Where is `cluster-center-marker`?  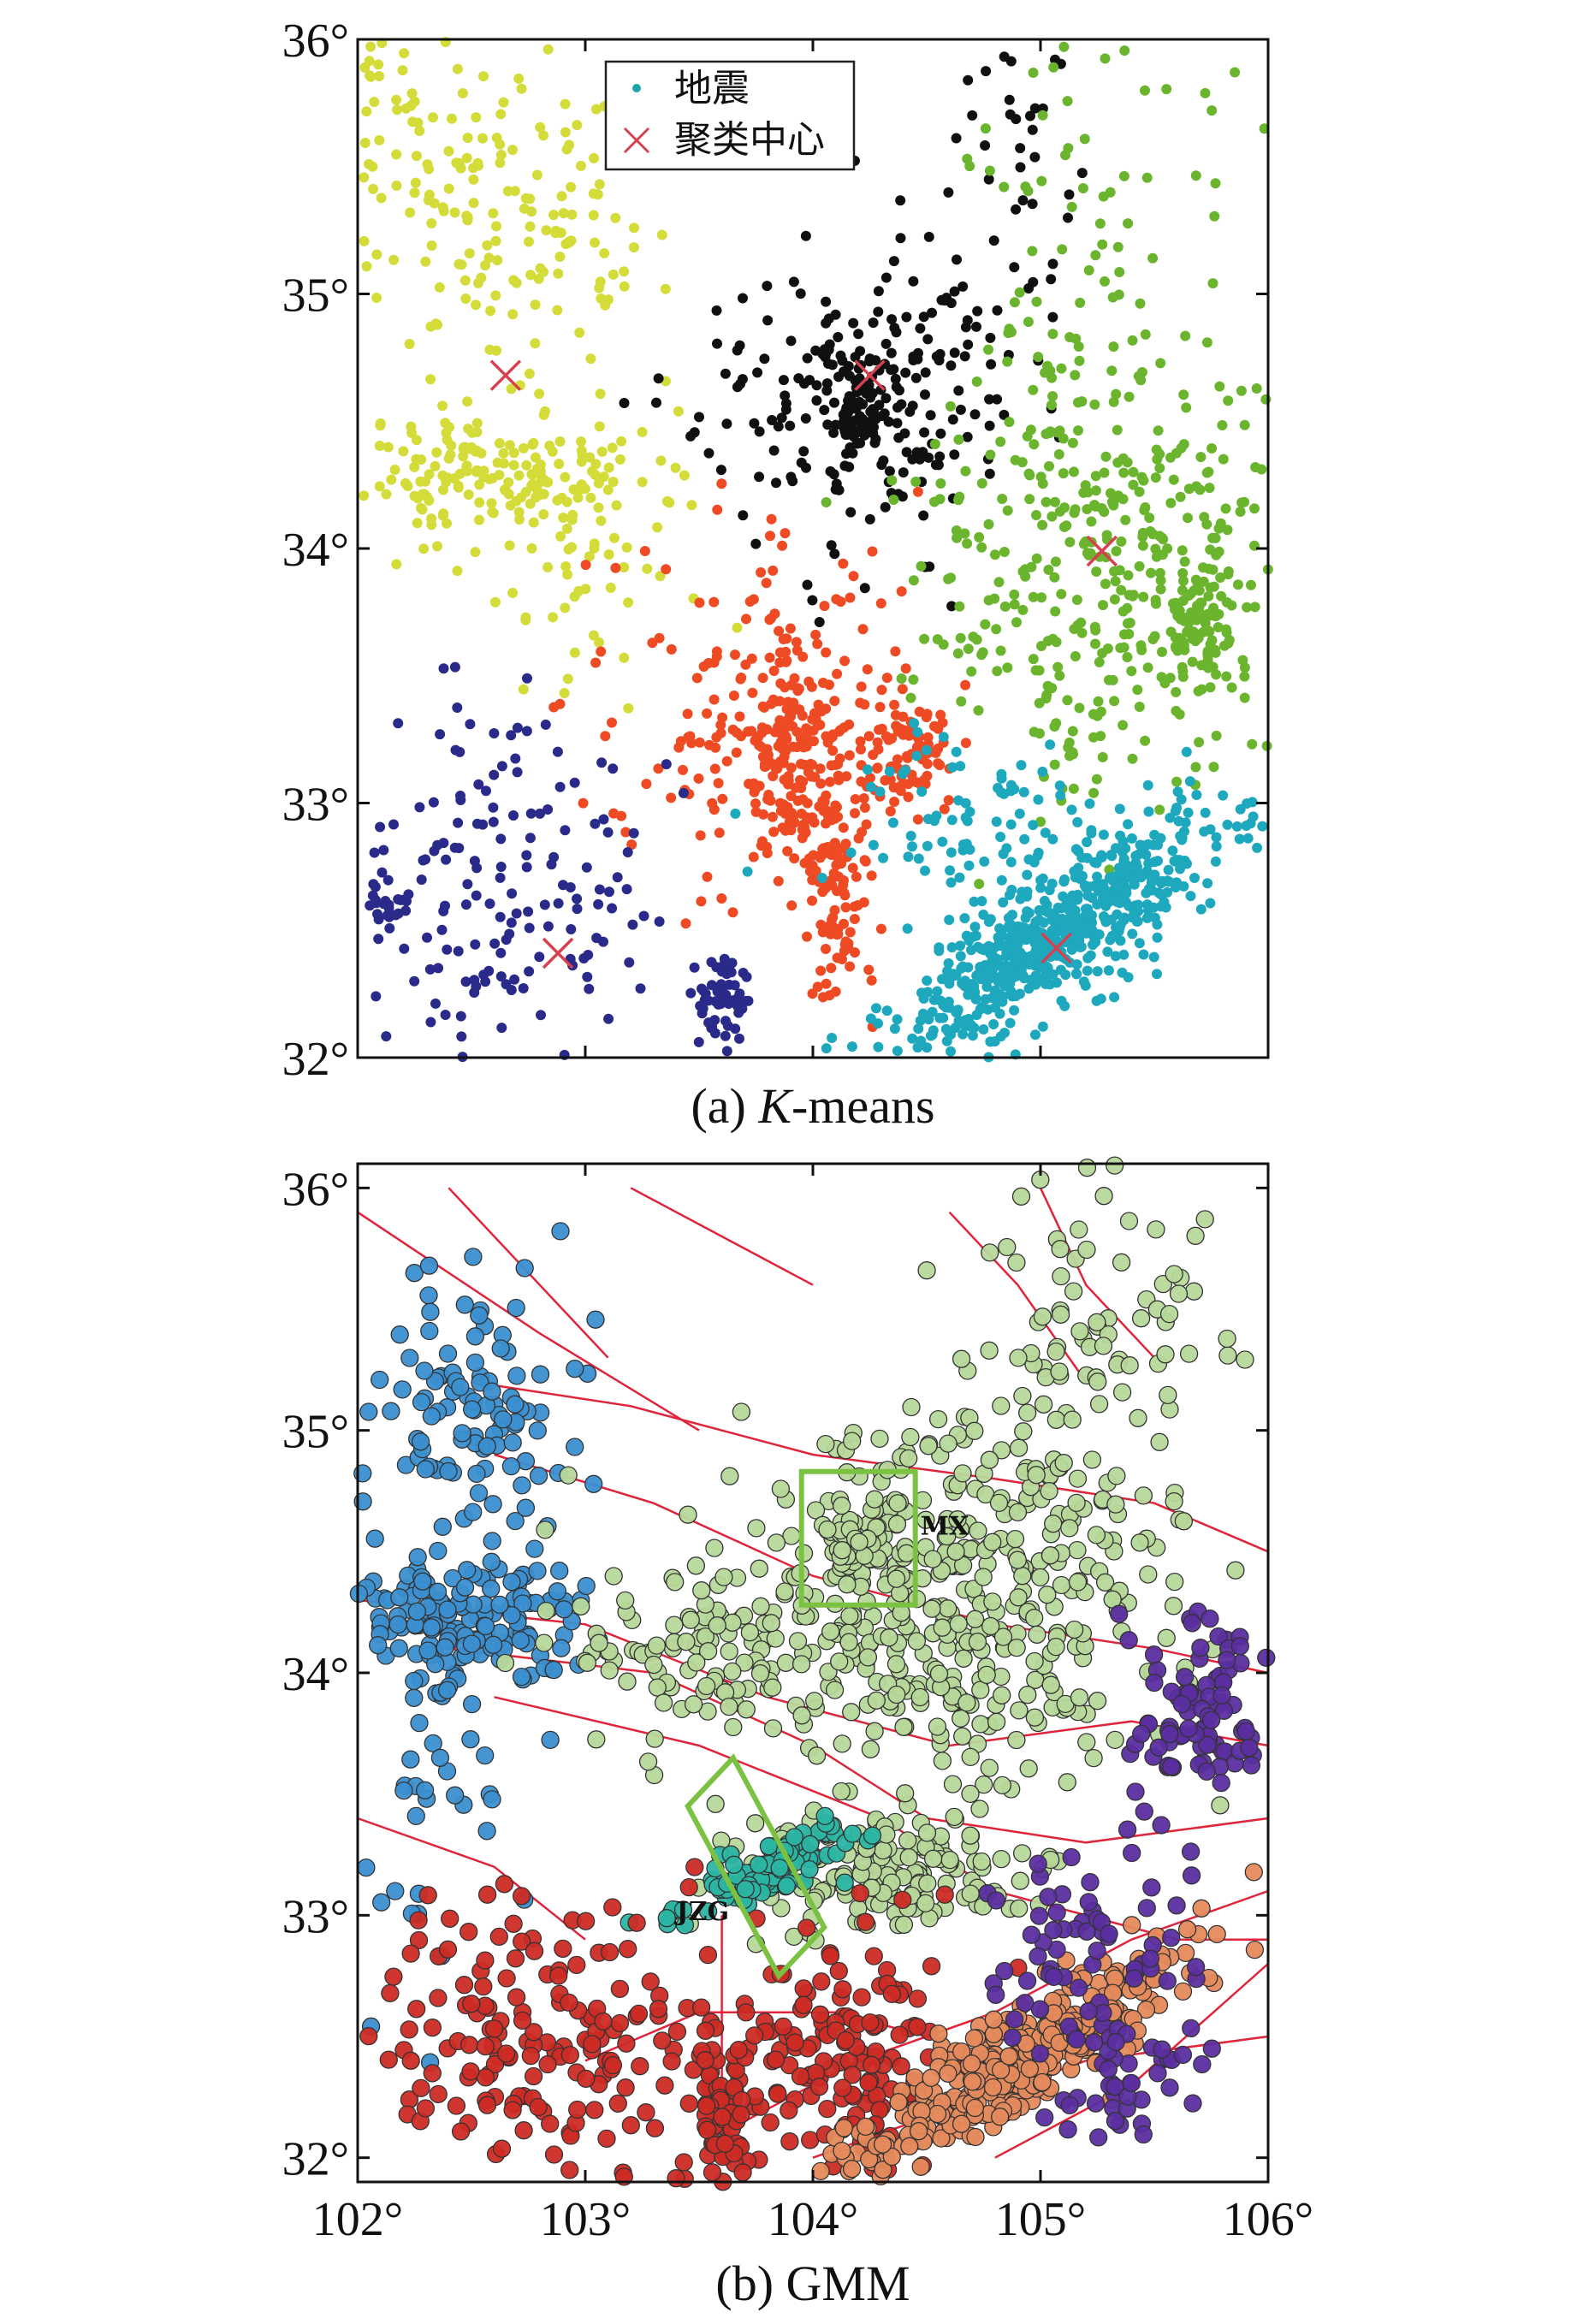 cluster-center-marker is located at coordinates (1102, 551).